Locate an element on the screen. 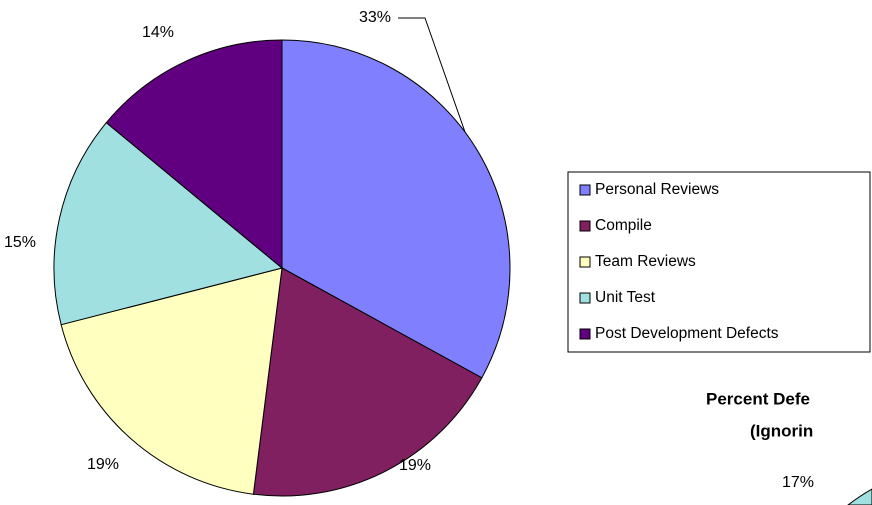  legend-label: Compile is located at coordinates (623, 225).